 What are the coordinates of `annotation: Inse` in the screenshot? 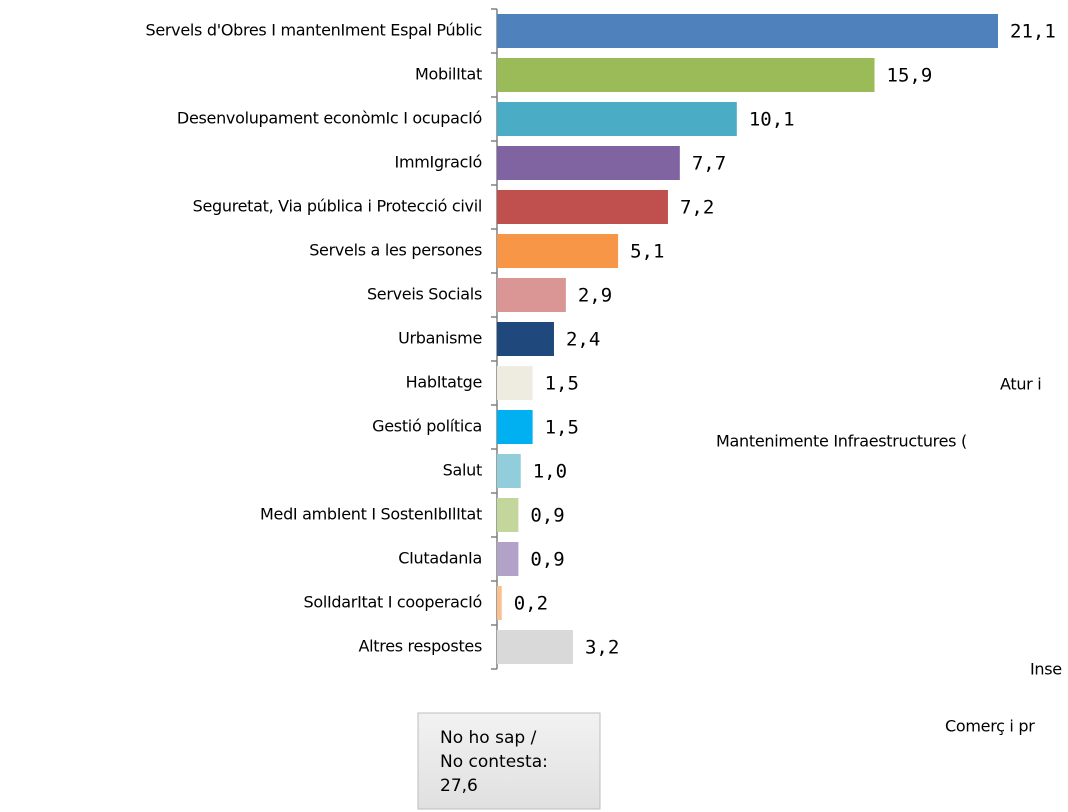 It's located at (1046, 669).